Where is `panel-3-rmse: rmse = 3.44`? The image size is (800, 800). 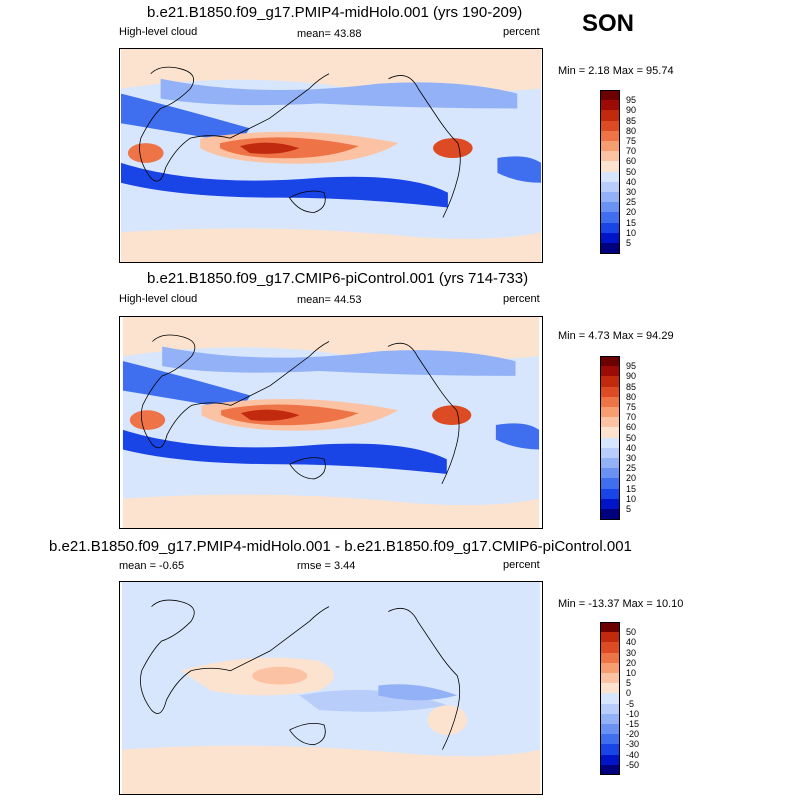 panel-3-rmse: rmse = 3.44 is located at coordinates (326, 566).